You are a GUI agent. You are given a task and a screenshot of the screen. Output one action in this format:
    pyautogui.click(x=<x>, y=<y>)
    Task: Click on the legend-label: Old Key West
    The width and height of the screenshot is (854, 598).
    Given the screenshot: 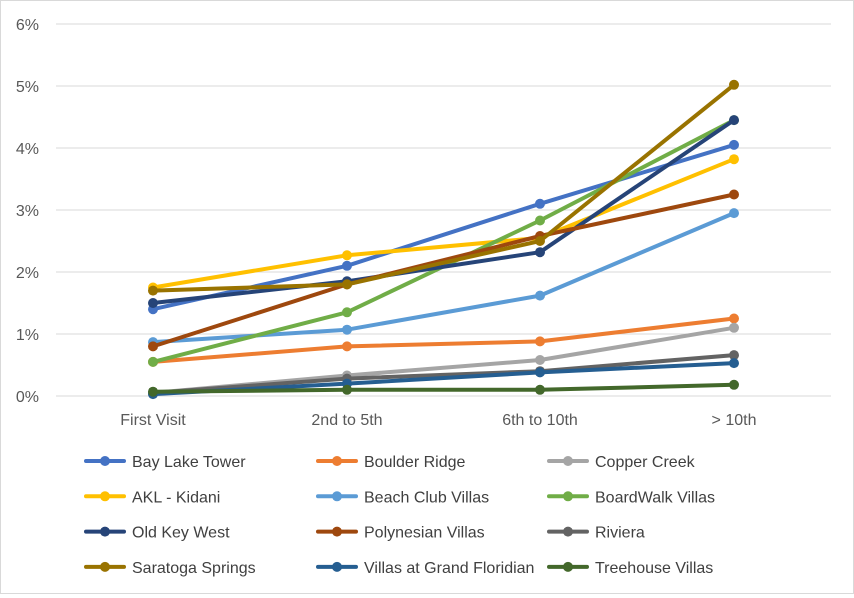 What is the action you would take?
    pyautogui.click(x=181, y=533)
    